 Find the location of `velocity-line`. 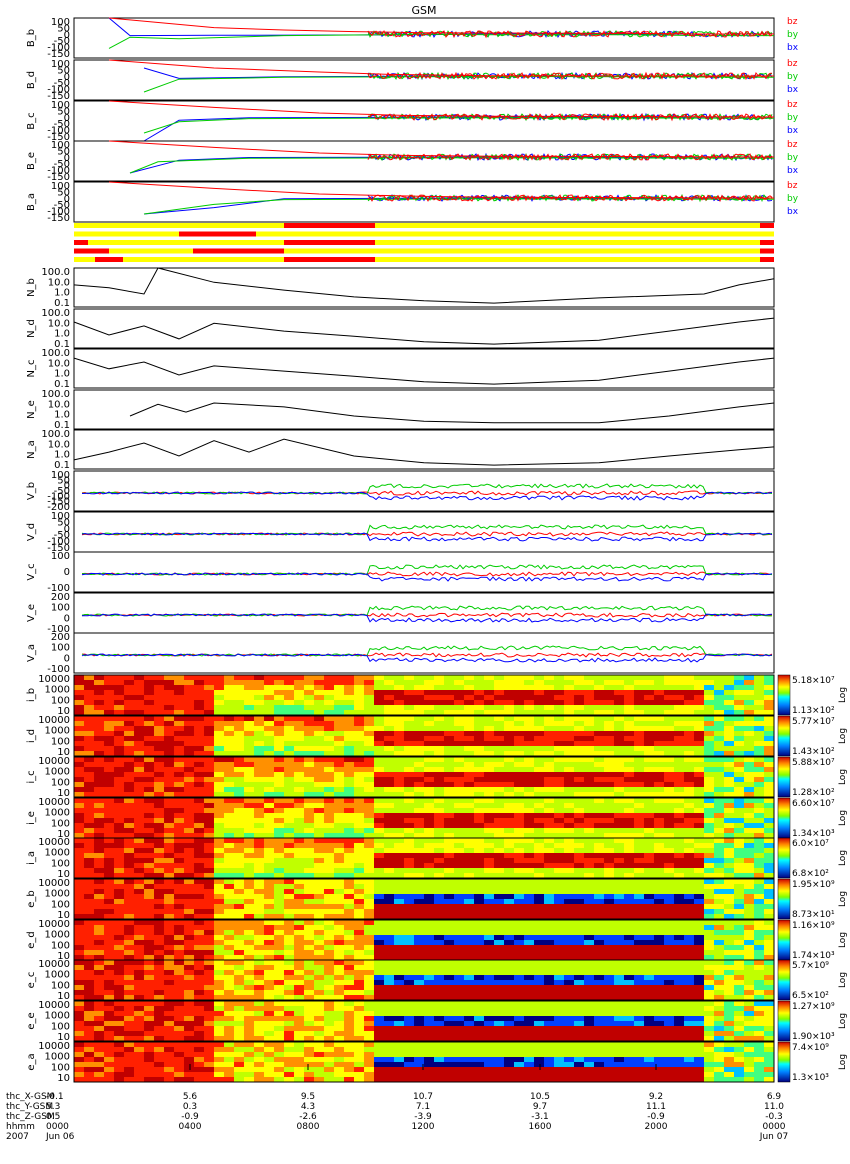

velocity-line is located at coordinates (426, 611).